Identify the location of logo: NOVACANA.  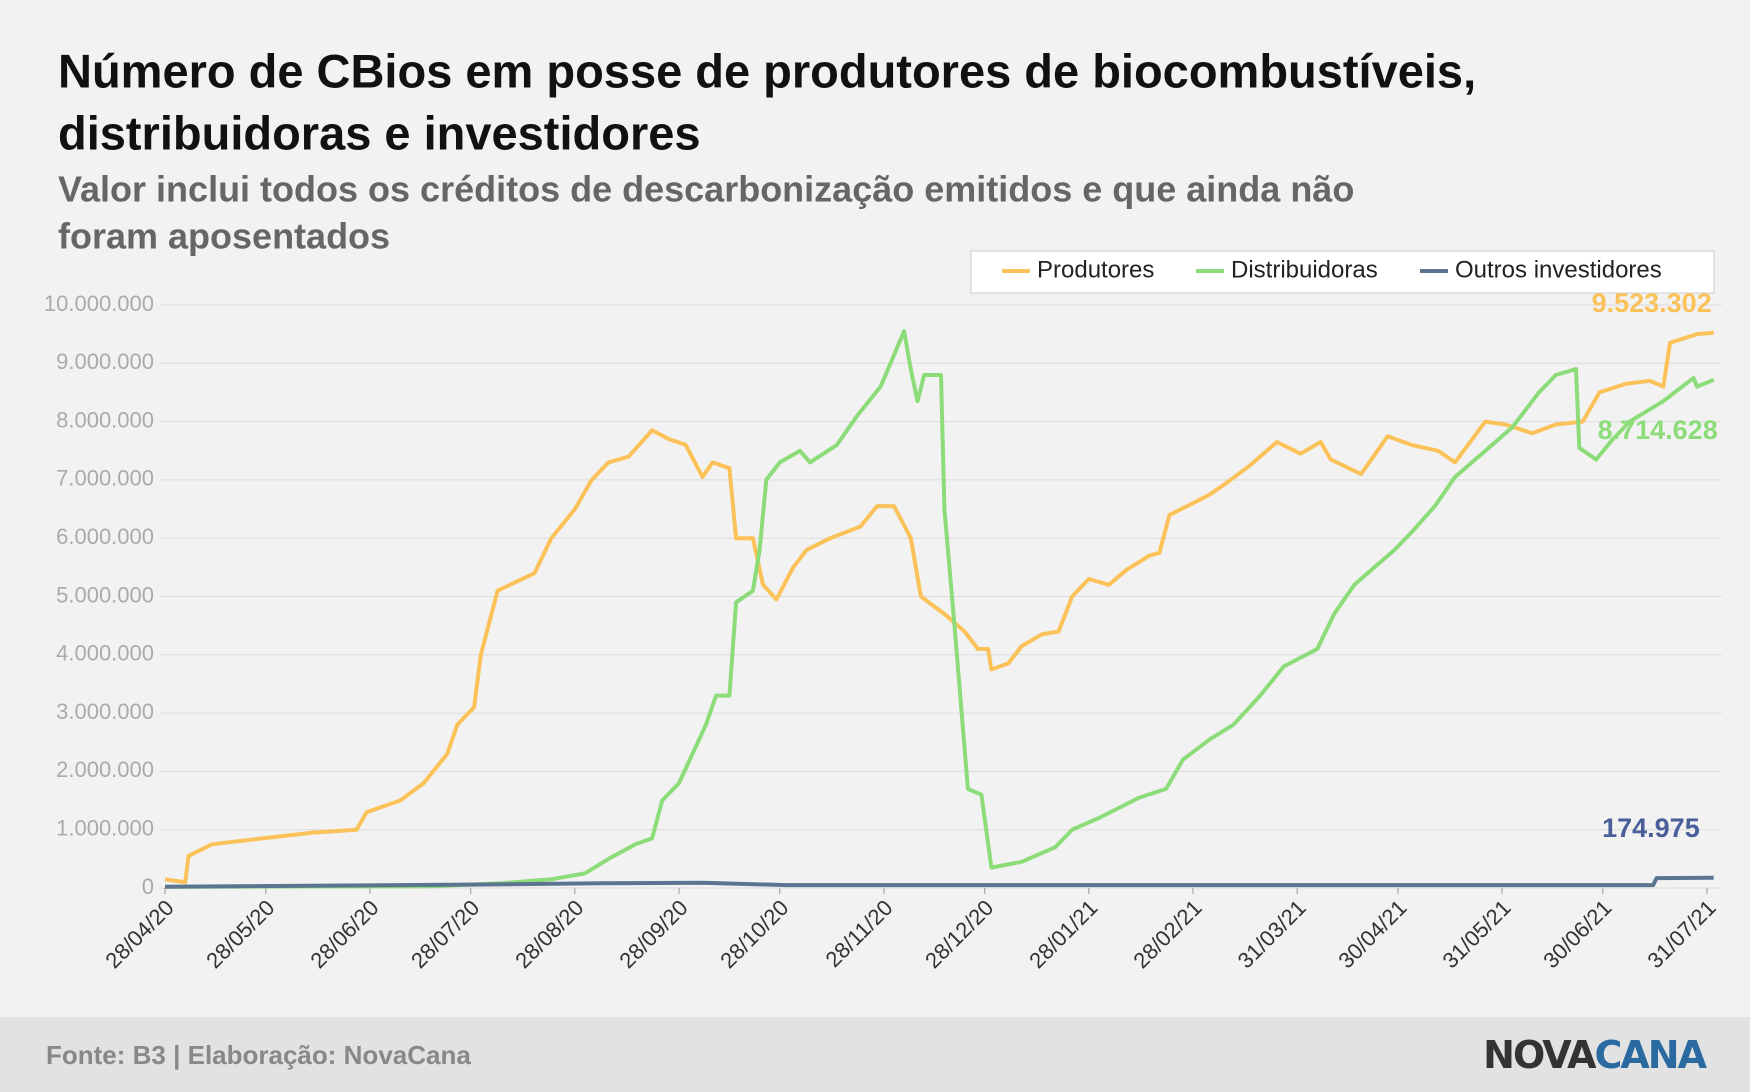
(1595, 1055).